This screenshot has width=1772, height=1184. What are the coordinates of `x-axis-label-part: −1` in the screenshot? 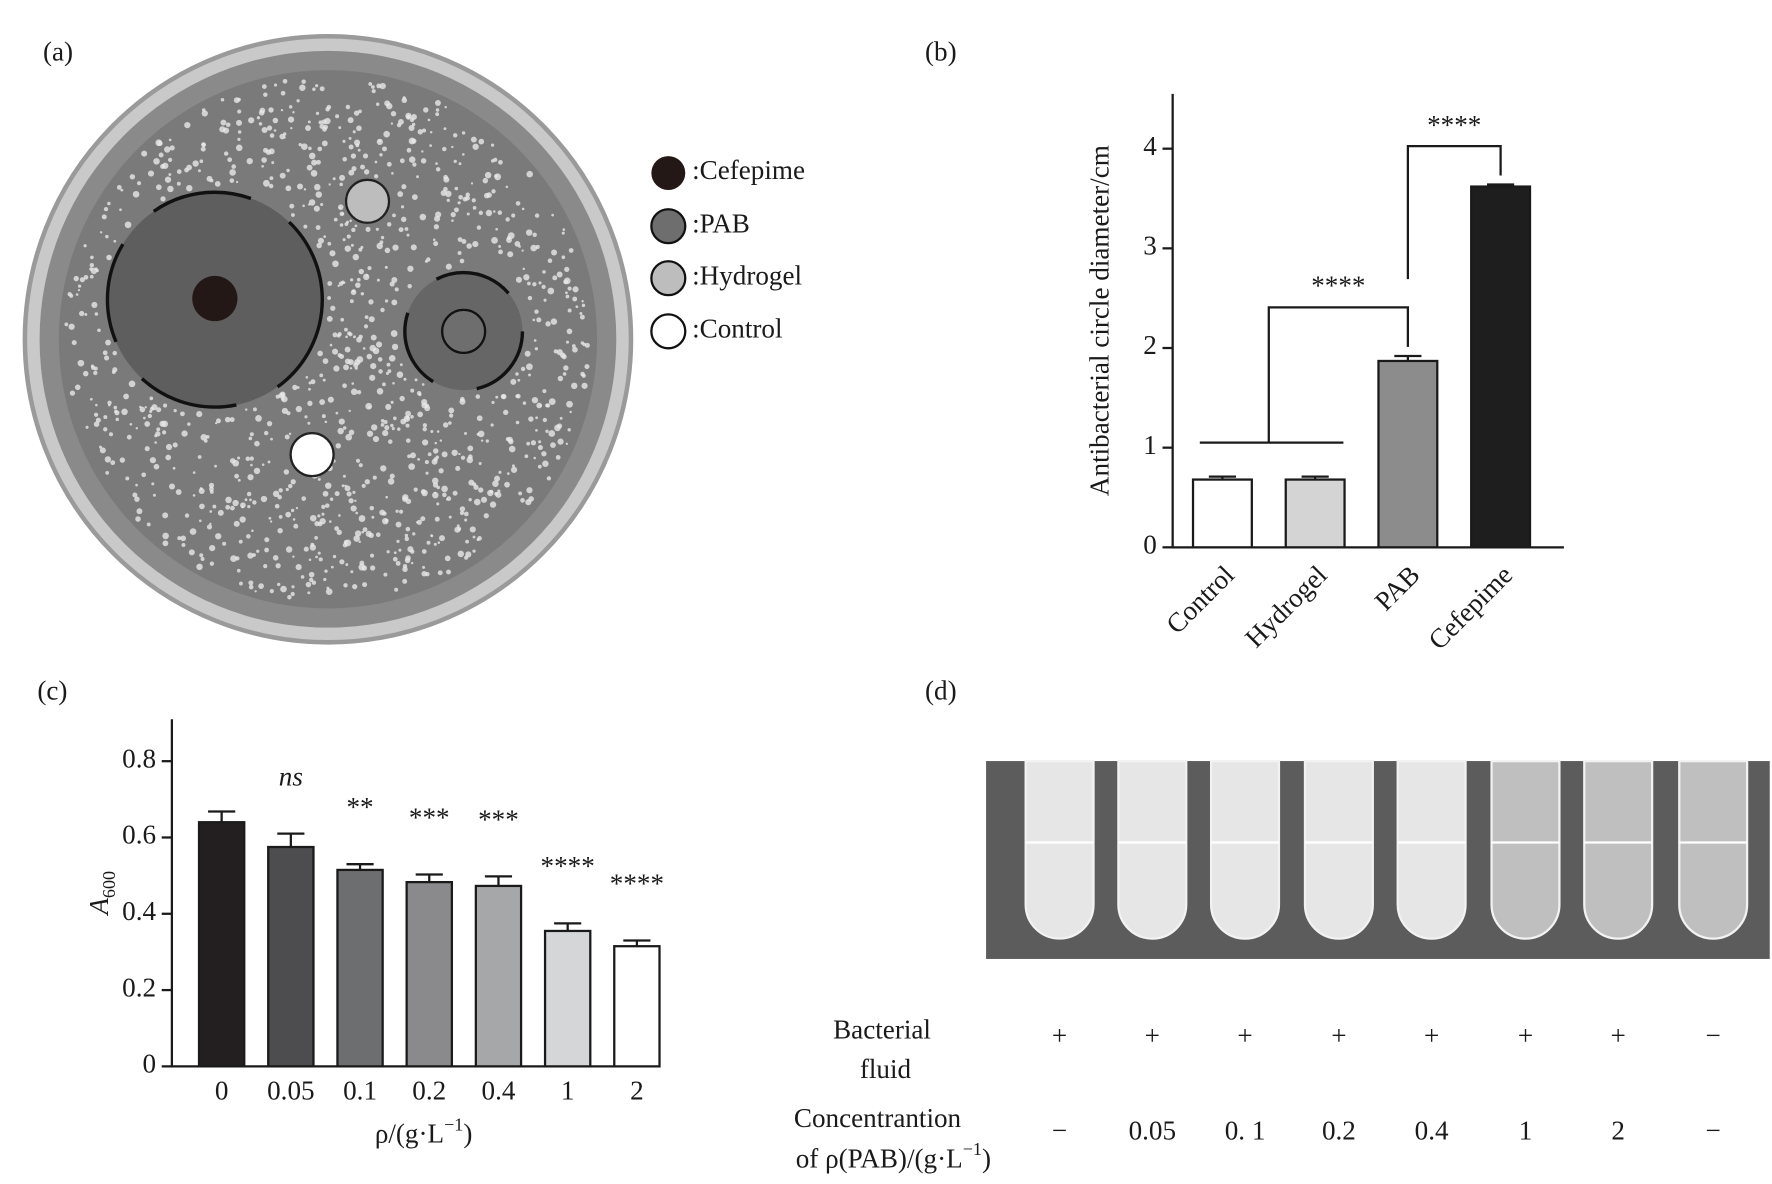 It's located at (453, 1124).